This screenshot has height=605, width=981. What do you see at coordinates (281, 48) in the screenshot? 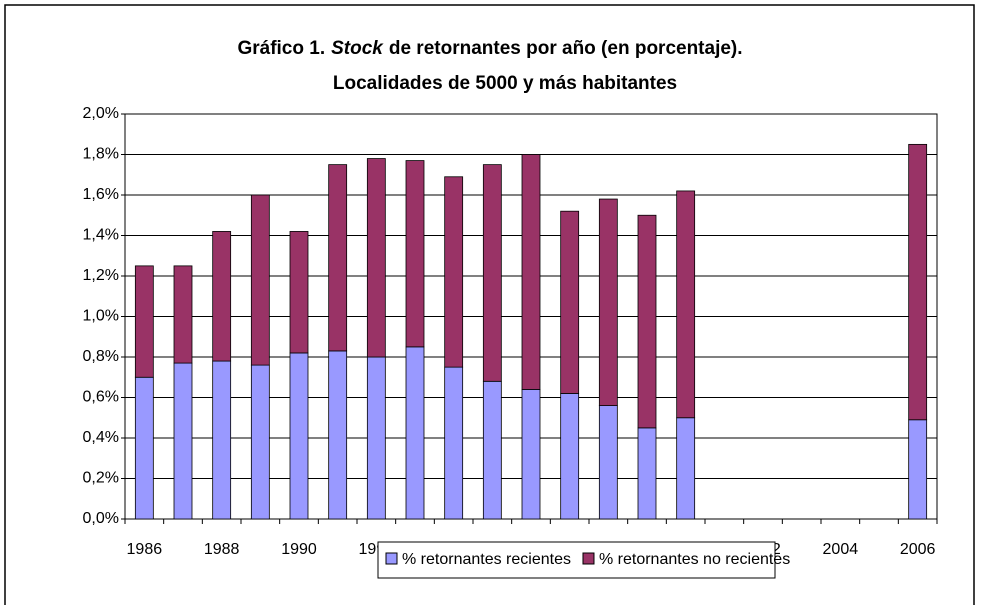
I see `title-part: Gráfico 1.` at bounding box center [281, 48].